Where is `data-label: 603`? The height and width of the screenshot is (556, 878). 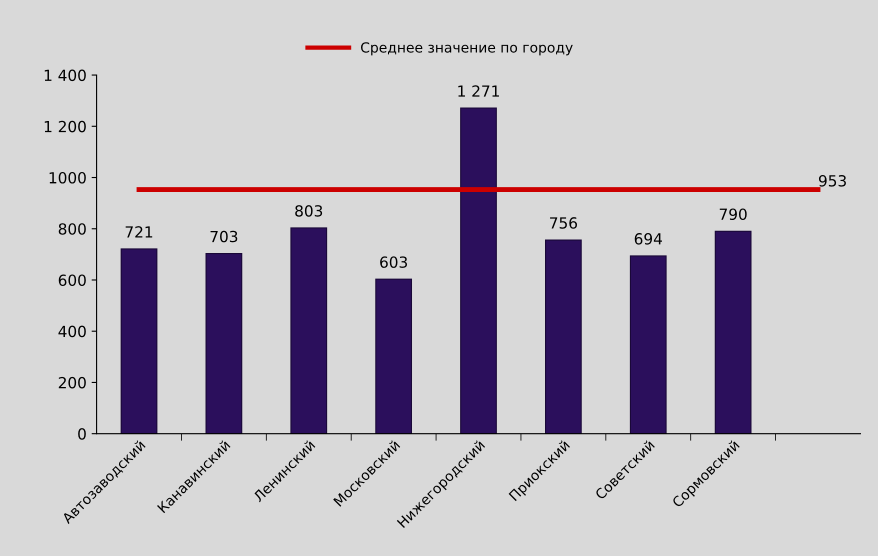
data-label: 603 is located at coordinates (393, 262).